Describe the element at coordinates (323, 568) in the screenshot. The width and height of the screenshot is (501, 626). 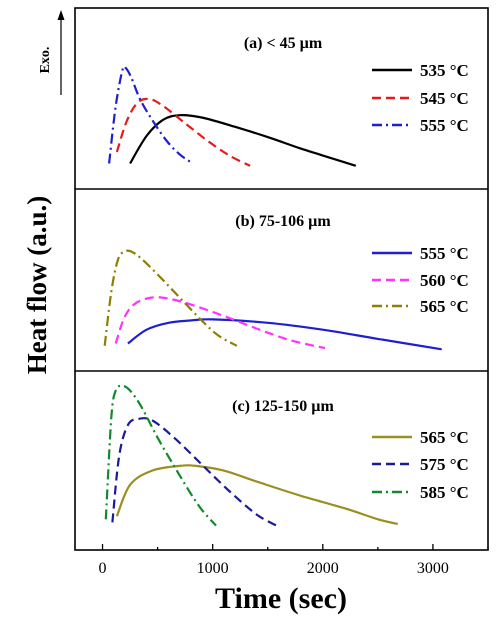
I see `x-tick-label: 2000` at that location.